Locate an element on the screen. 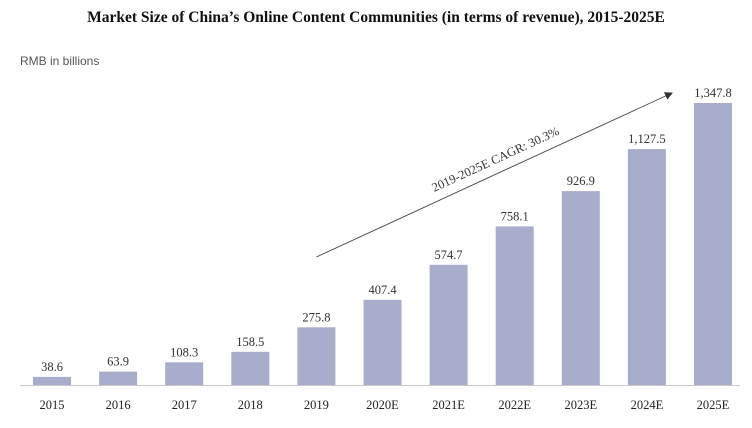 The height and width of the screenshot is (428, 752). x-tick-2020E: 2020E is located at coordinates (382, 405).